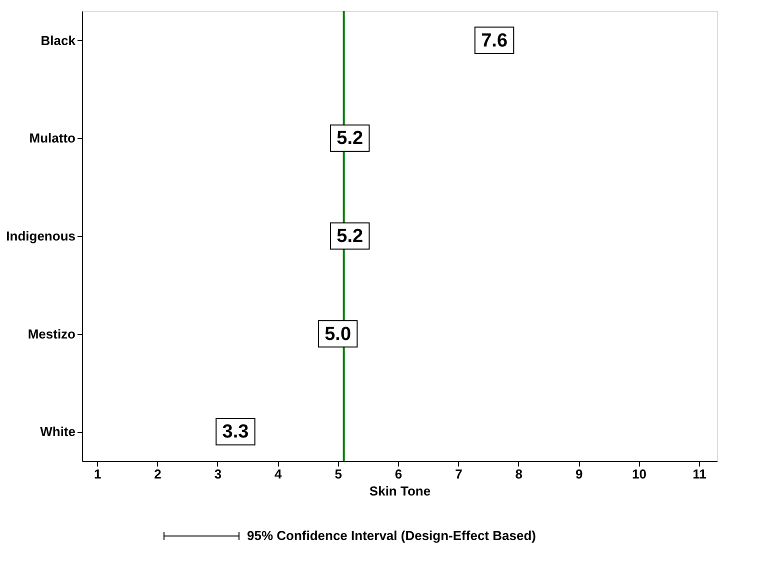 The height and width of the screenshot is (578, 778). I want to click on y-tick-label: Mulatto, so click(52, 138).